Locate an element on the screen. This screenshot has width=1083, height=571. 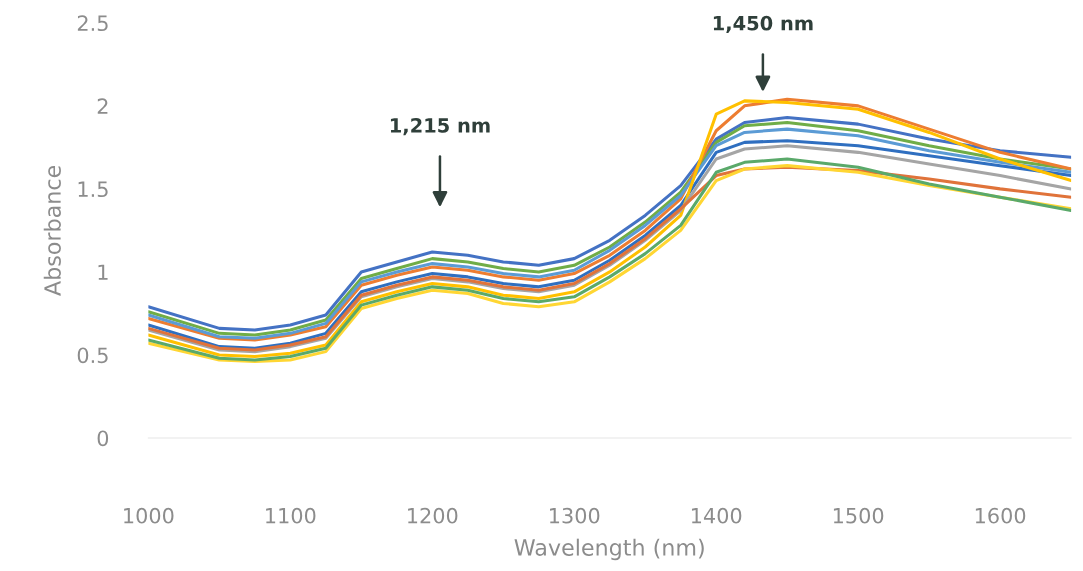
x-axis-title: Wavelength (nm) is located at coordinates (609, 549).